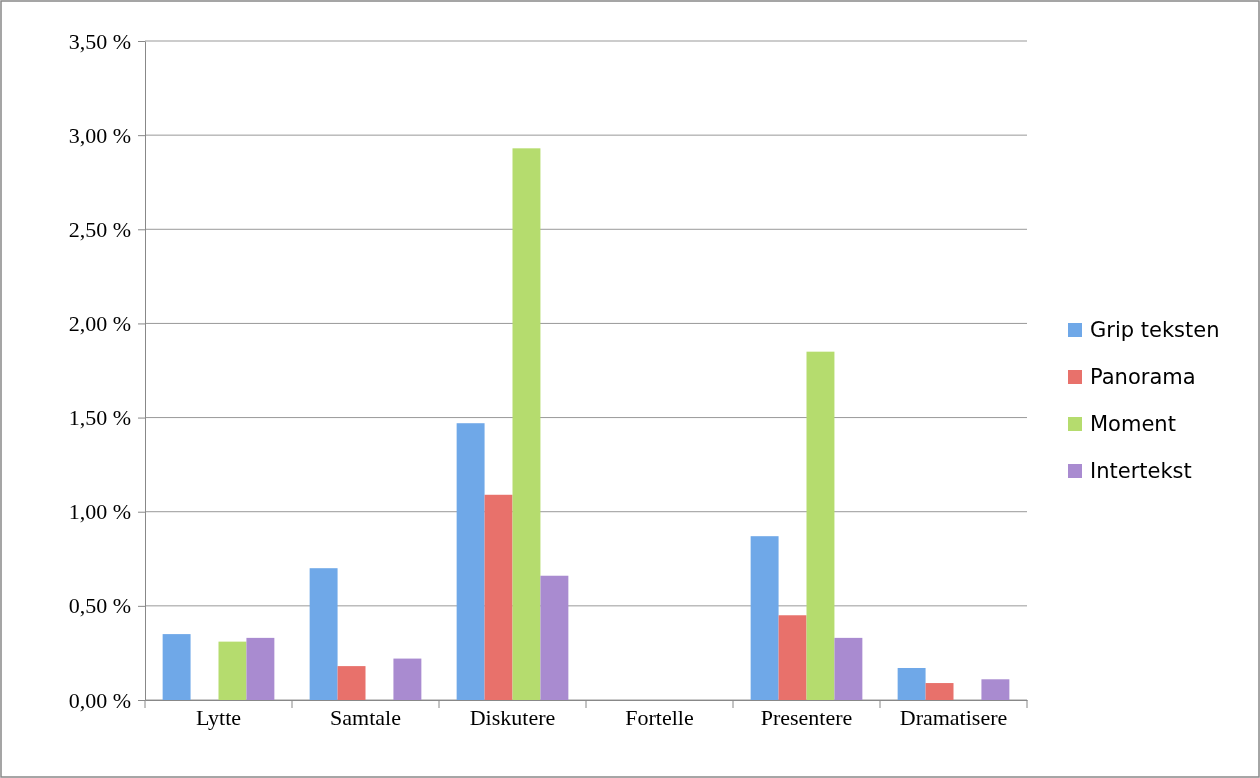 Image resolution: width=1260 pixels, height=778 pixels. What do you see at coordinates (99, 512) in the screenshot?
I see `y-tick-label: 1,00 %` at bounding box center [99, 512].